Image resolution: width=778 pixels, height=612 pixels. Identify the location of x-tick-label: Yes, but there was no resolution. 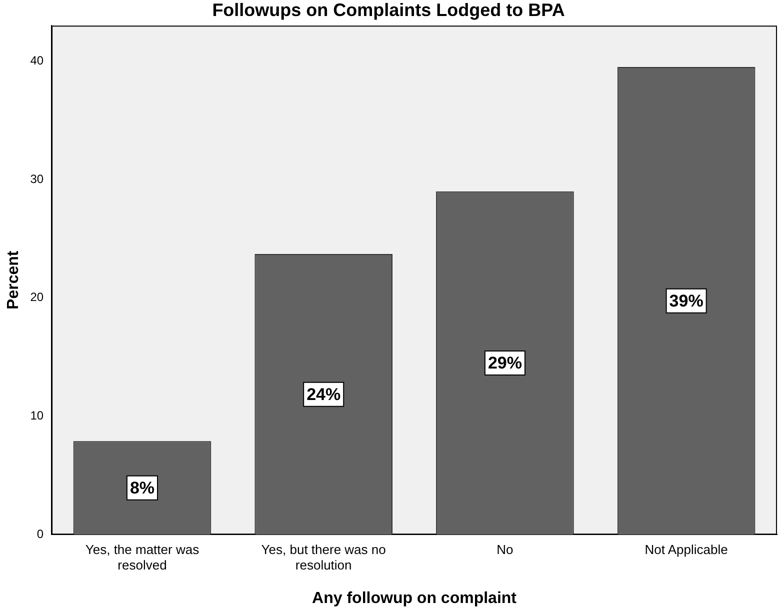
(323, 557).